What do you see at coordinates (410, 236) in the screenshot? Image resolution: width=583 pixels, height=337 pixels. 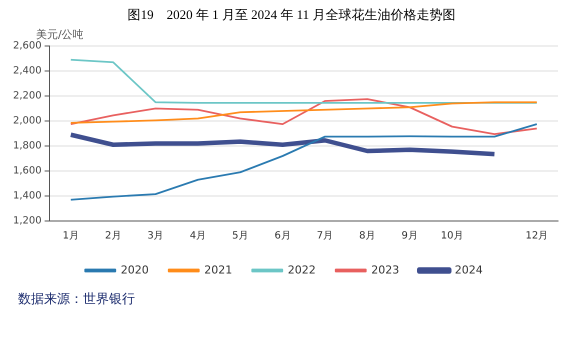 I see `x-tick-label: 9月` at bounding box center [410, 236].